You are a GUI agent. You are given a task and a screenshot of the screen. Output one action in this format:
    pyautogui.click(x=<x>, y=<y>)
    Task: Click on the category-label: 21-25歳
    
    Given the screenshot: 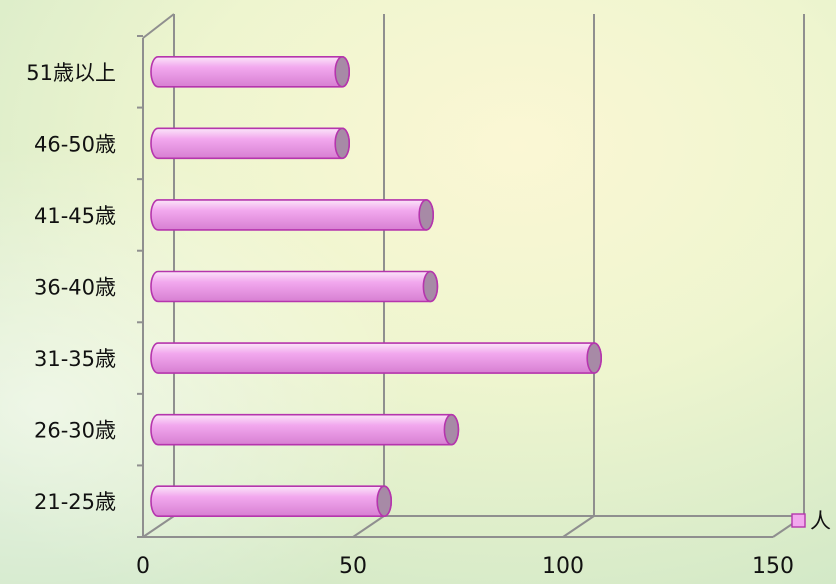 What is the action you would take?
    pyautogui.click(x=75, y=502)
    